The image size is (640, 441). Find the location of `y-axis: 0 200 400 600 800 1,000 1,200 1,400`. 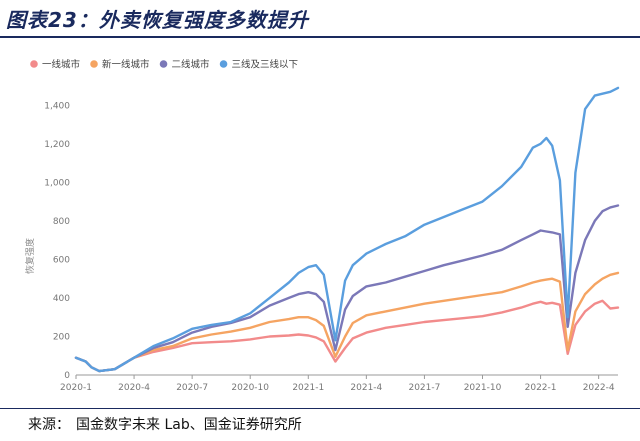

y-axis: 0 200 400 600 800 1,000 1,200 1,400 is located at coordinates (57, 241).